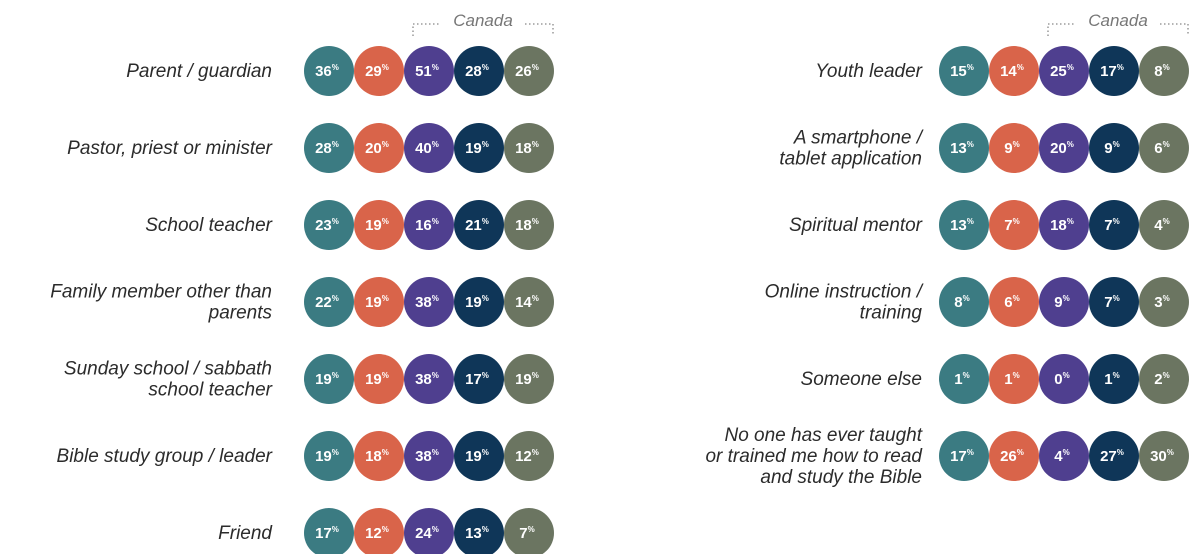 This screenshot has width=1189, height=554. I want to click on value-label: 9%, so click(1061, 302).